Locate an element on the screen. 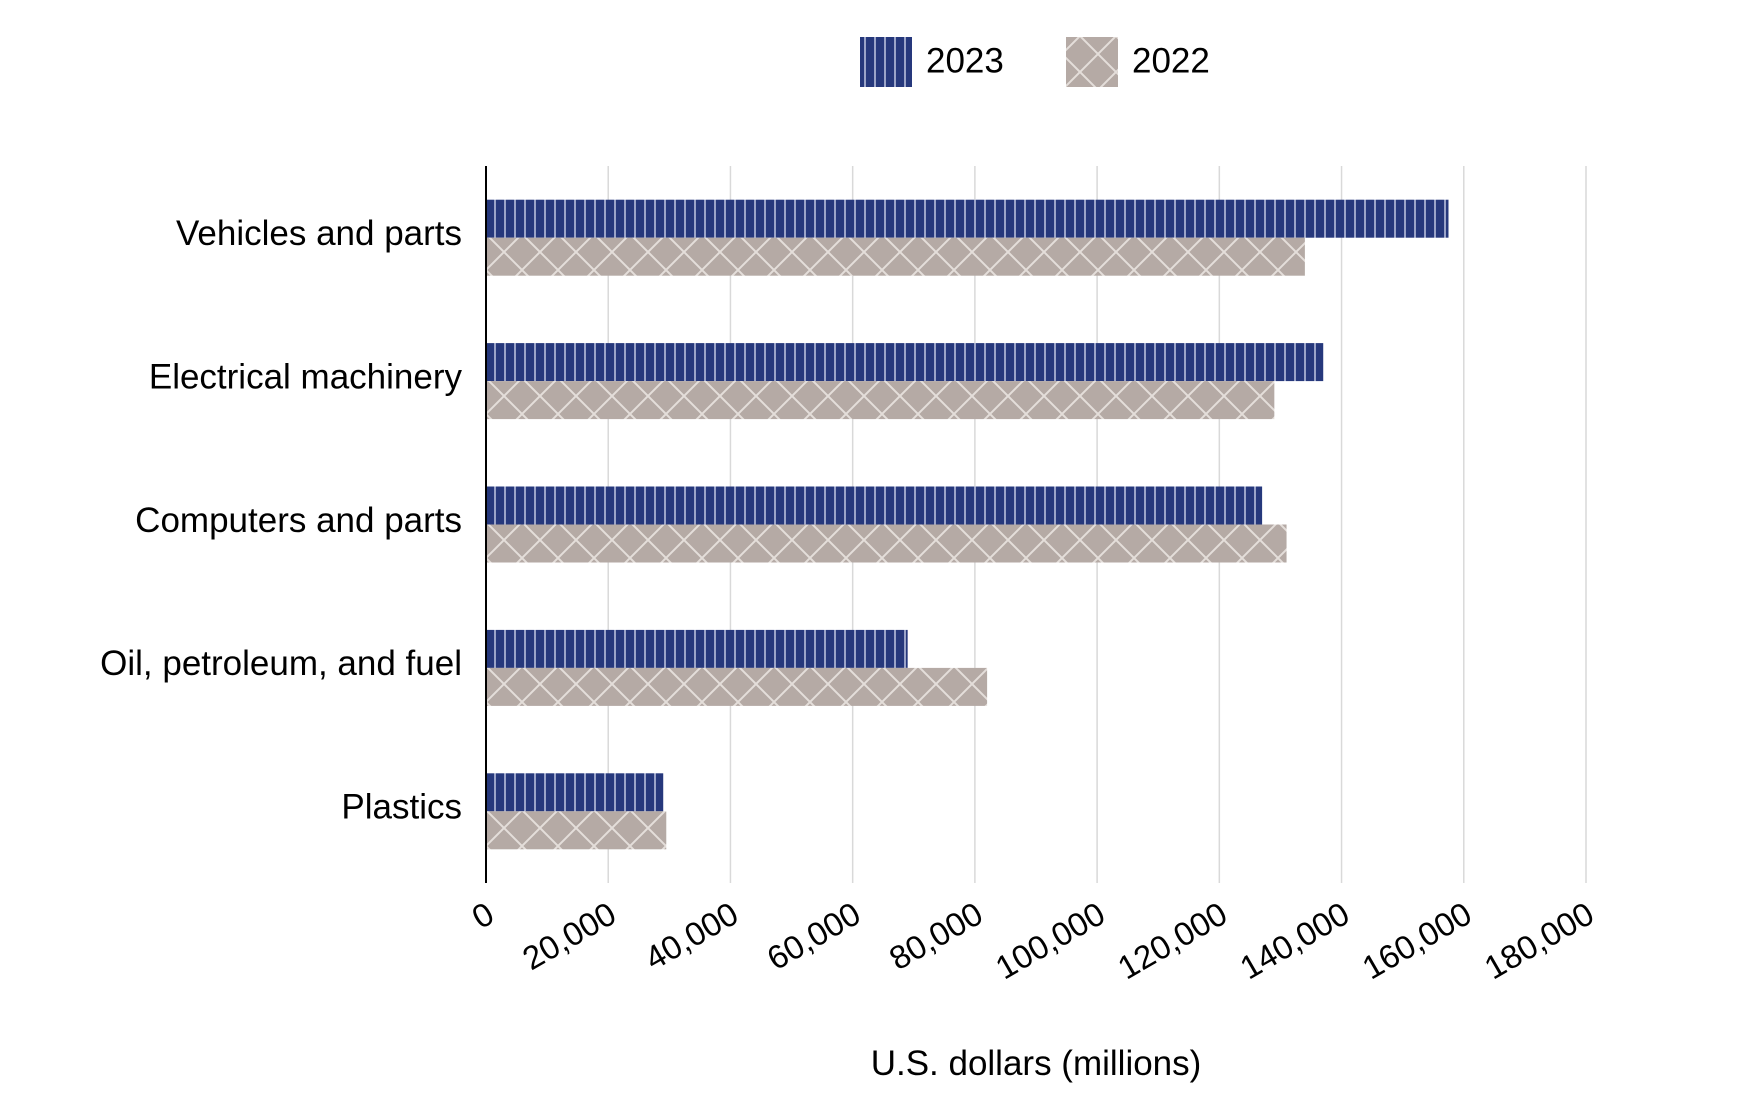 The image size is (1746, 1113). x-tick-label: 160,000 is located at coordinates (1417, 941).